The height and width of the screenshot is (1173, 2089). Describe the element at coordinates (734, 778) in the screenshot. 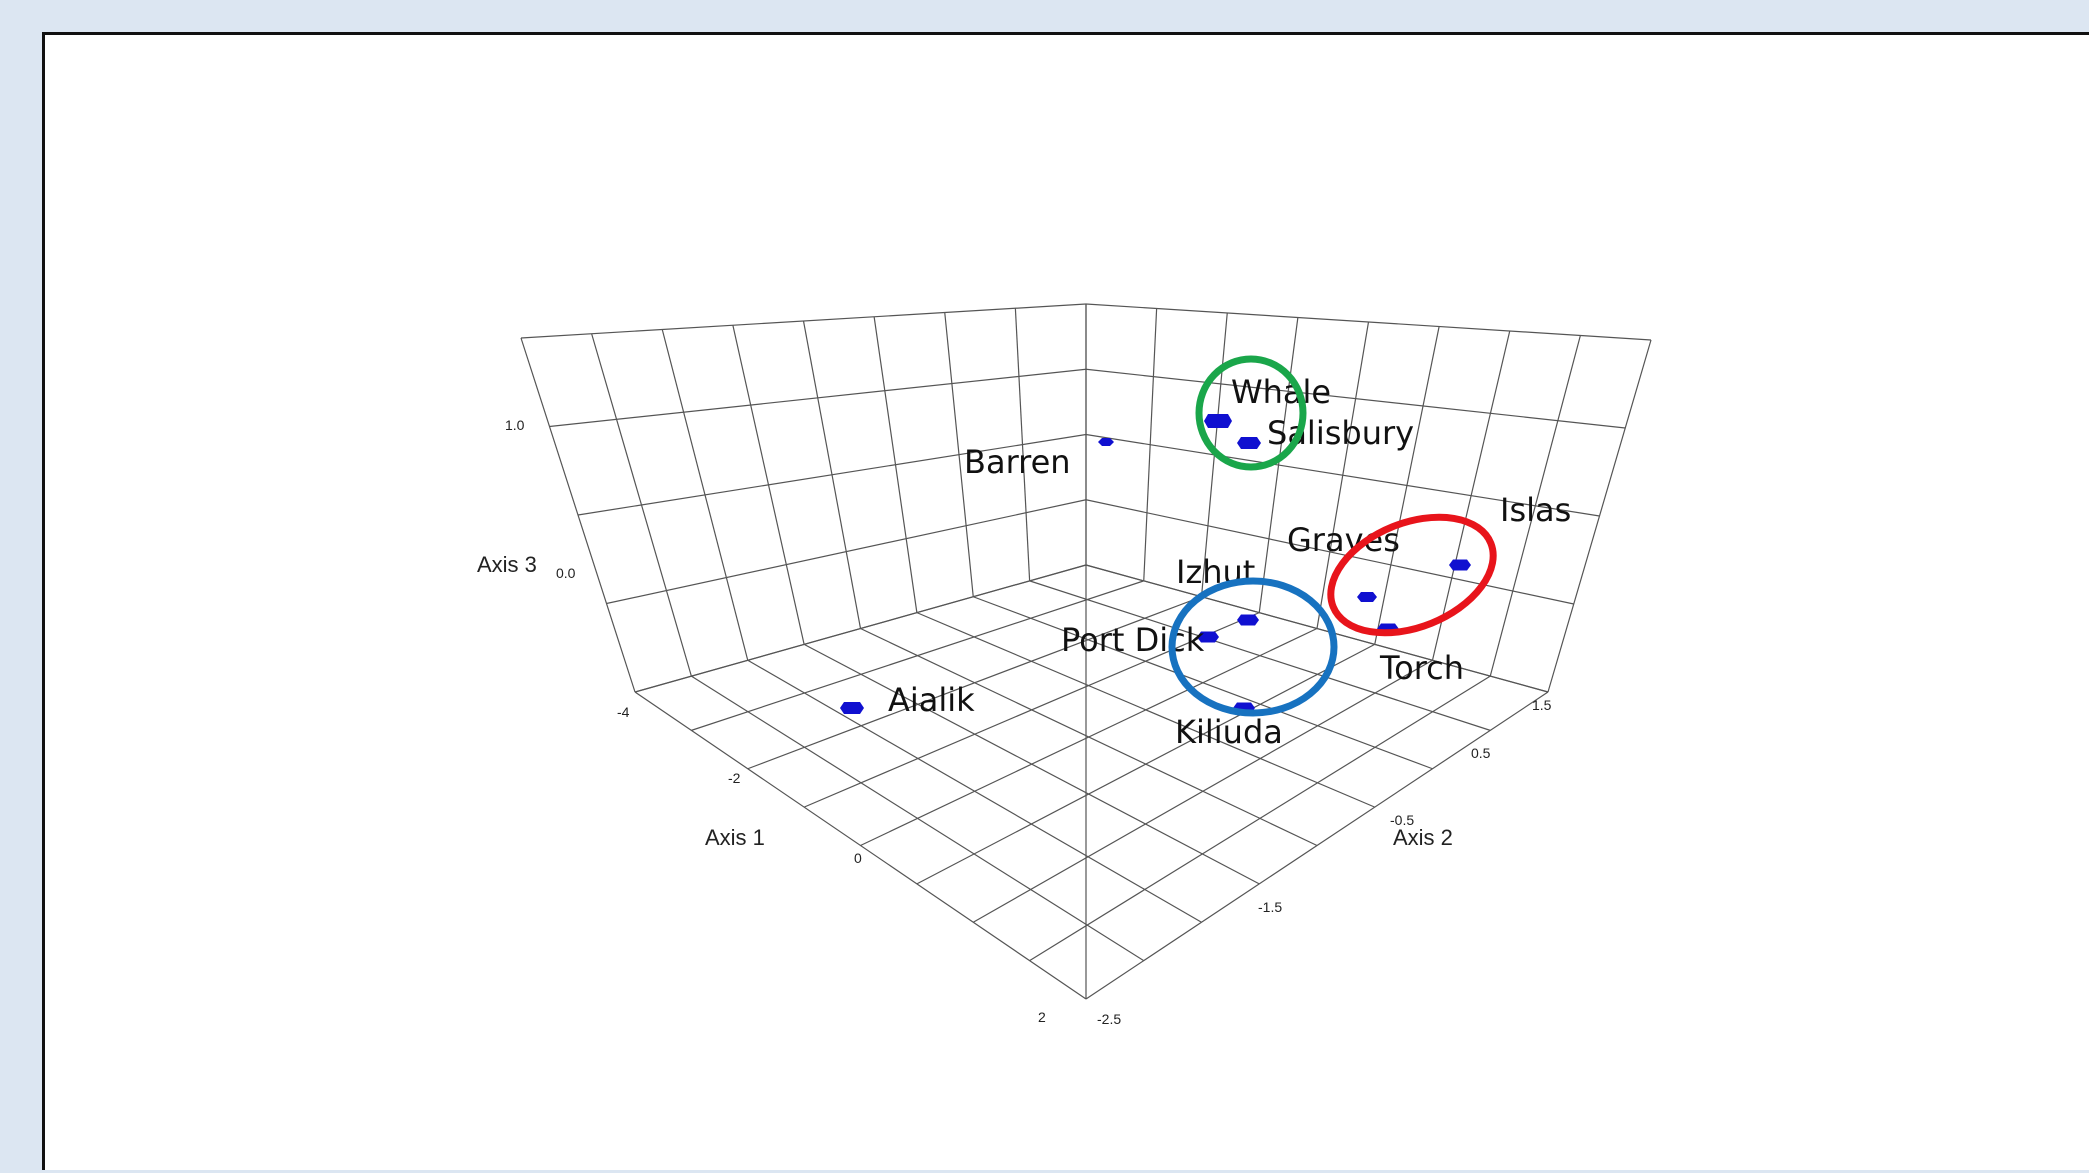

I see `axis1-tick-label: -2` at that location.